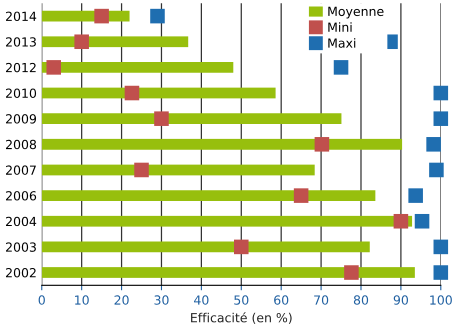  Describe the element at coordinates (21, 67) in the screenshot. I see `y-tick-label: 2012` at that location.